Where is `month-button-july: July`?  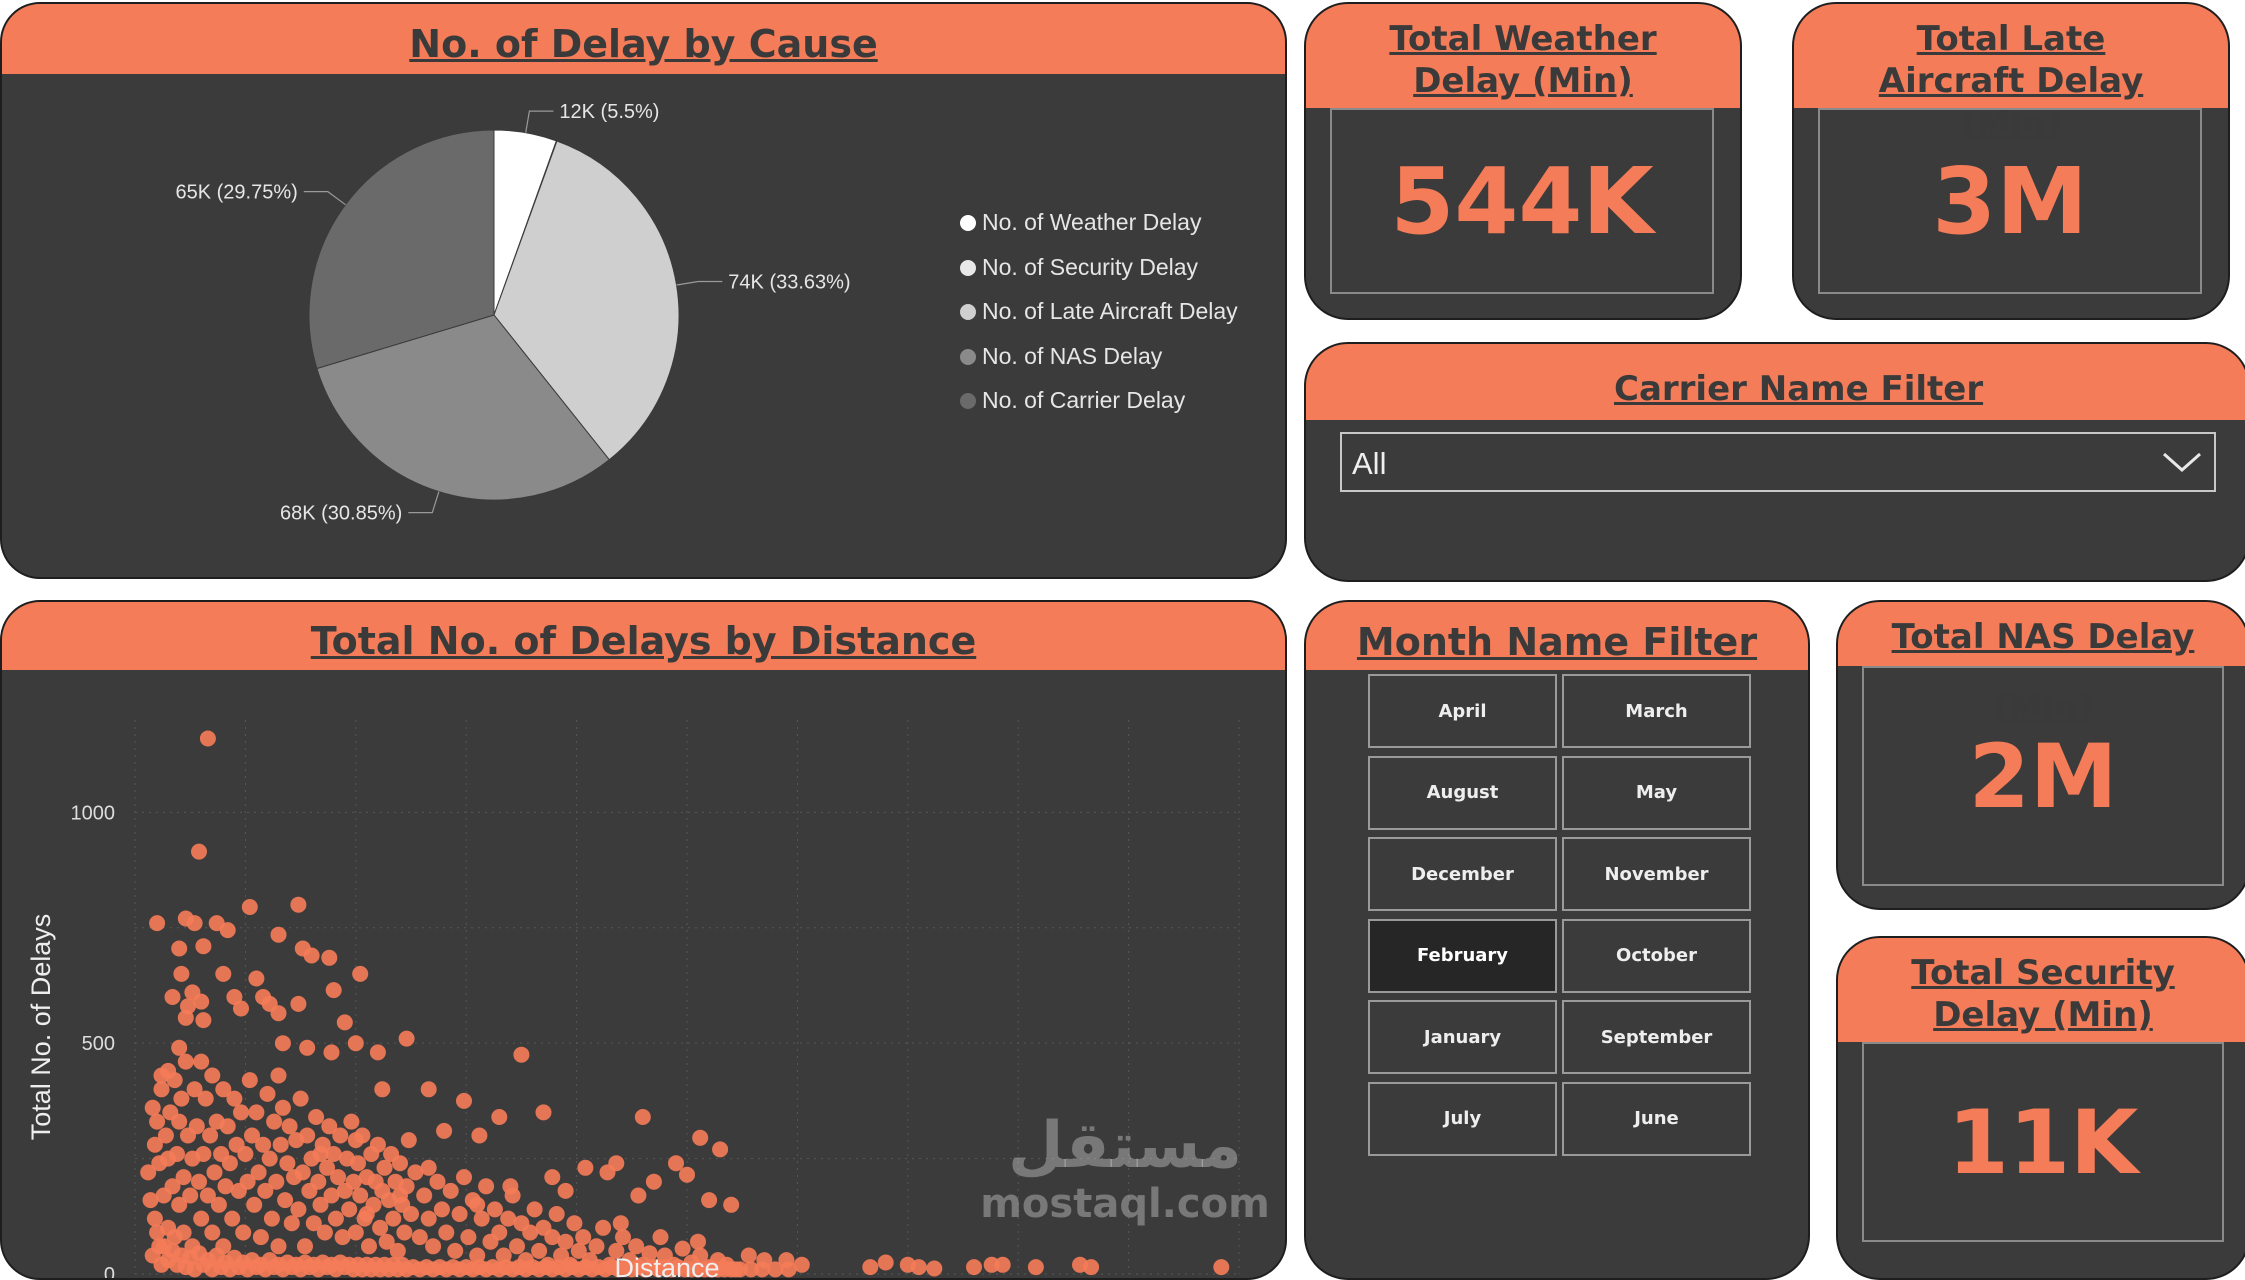
month-button-july: July is located at coordinates (1462, 1118).